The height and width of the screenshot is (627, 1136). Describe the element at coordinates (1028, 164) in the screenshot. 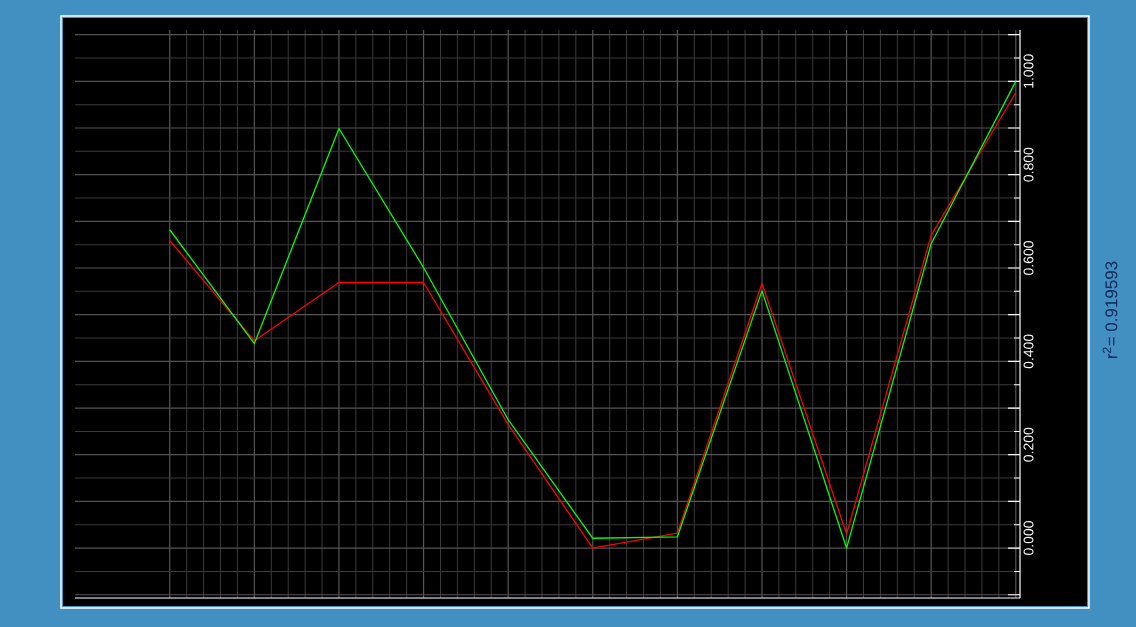

I see `y-tick-label: 0.800` at that location.